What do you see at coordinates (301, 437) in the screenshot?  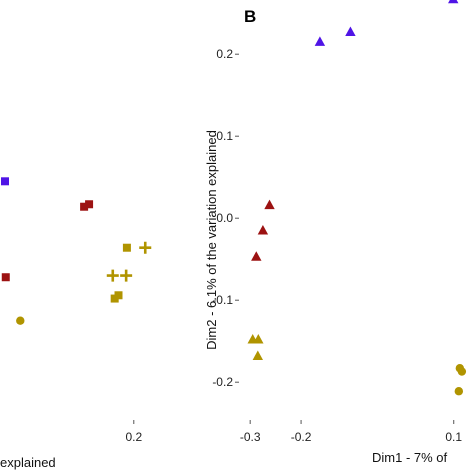 I see `panel-b-x-tick-label: -0.2` at bounding box center [301, 437].